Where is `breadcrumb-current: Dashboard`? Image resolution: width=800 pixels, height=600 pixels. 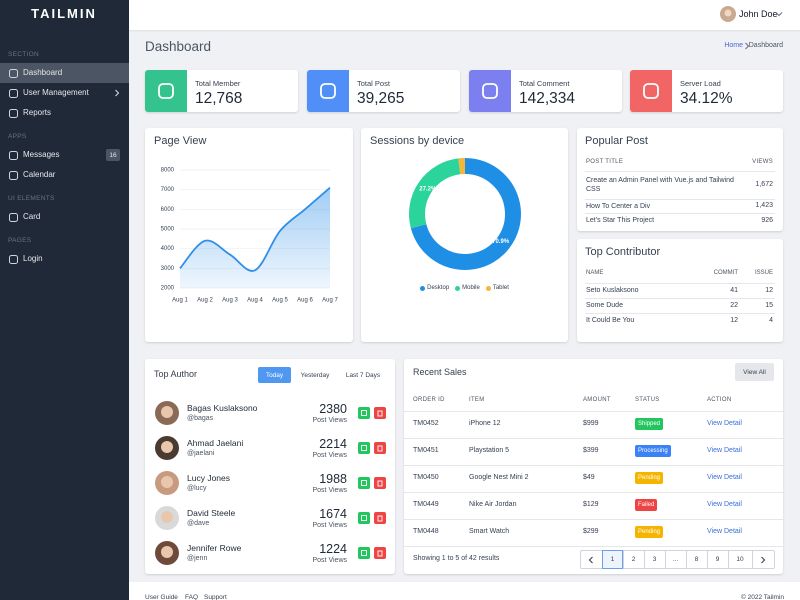 breadcrumb-current: Dashboard is located at coordinates (765, 45).